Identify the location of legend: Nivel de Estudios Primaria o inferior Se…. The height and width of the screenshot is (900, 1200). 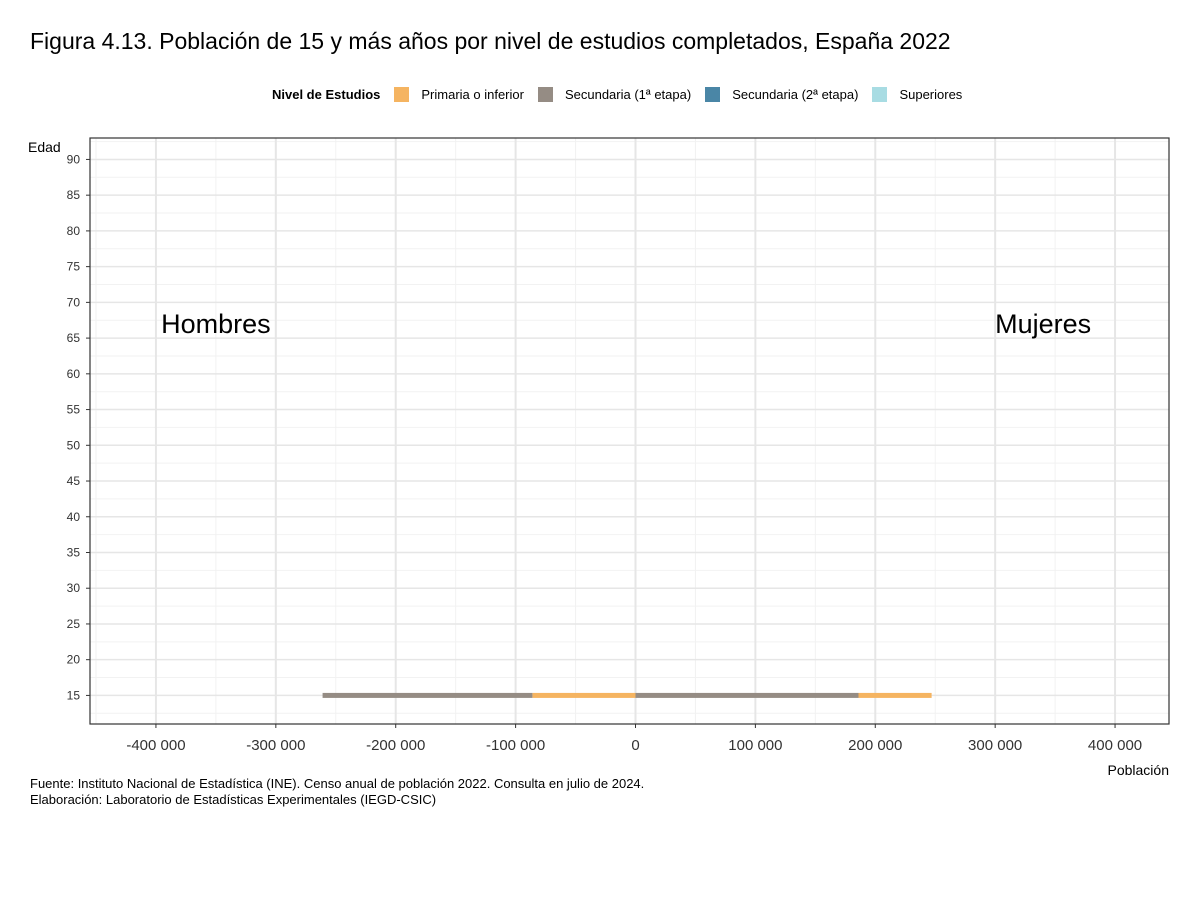
(624, 94).